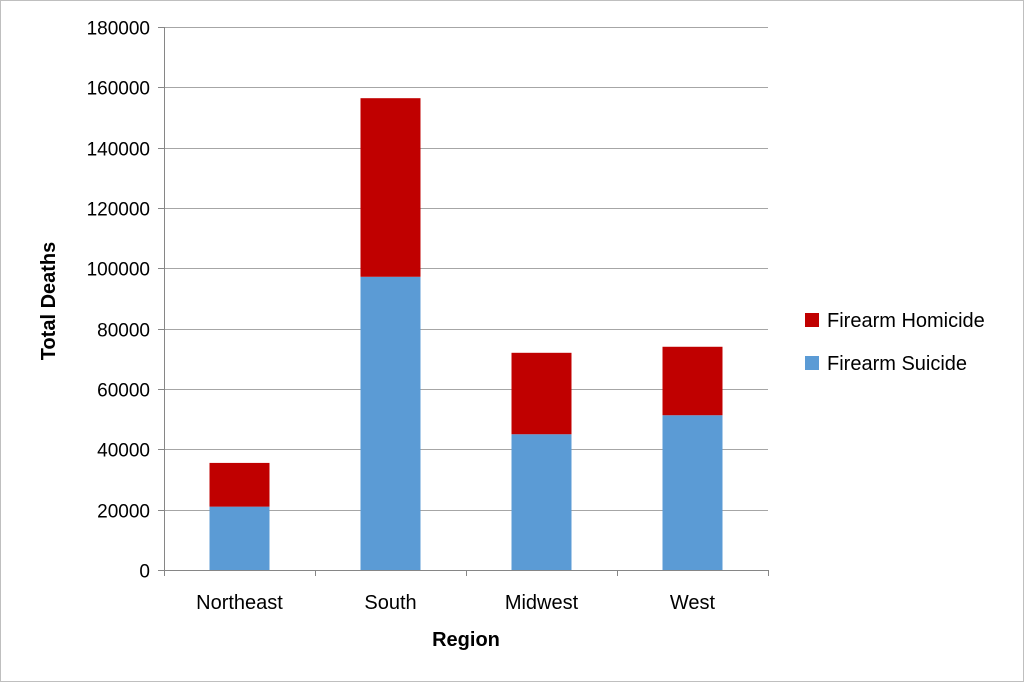 The height and width of the screenshot is (686, 1024). What do you see at coordinates (123, 391) in the screenshot?
I see `y-tick-label: 60000` at bounding box center [123, 391].